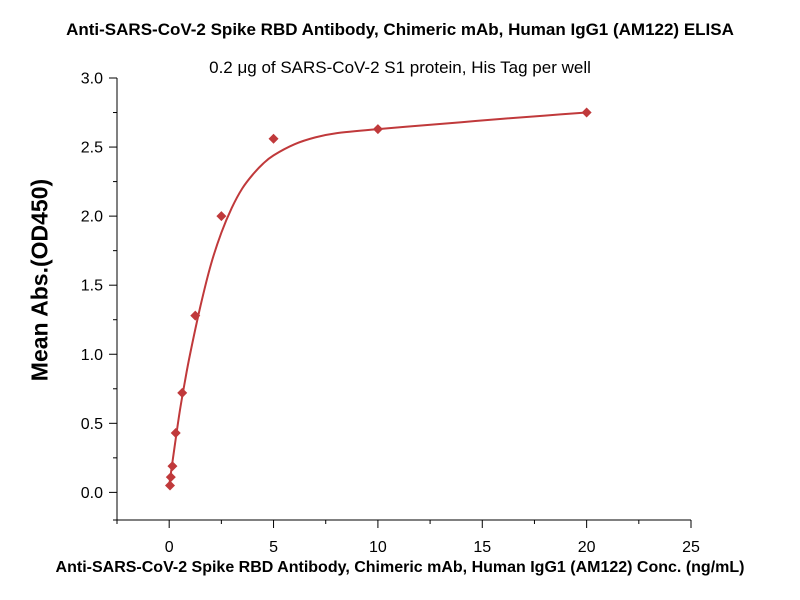  What do you see at coordinates (92, 424) in the screenshot?
I see `y-tick-label: 0.5` at bounding box center [92, 424].